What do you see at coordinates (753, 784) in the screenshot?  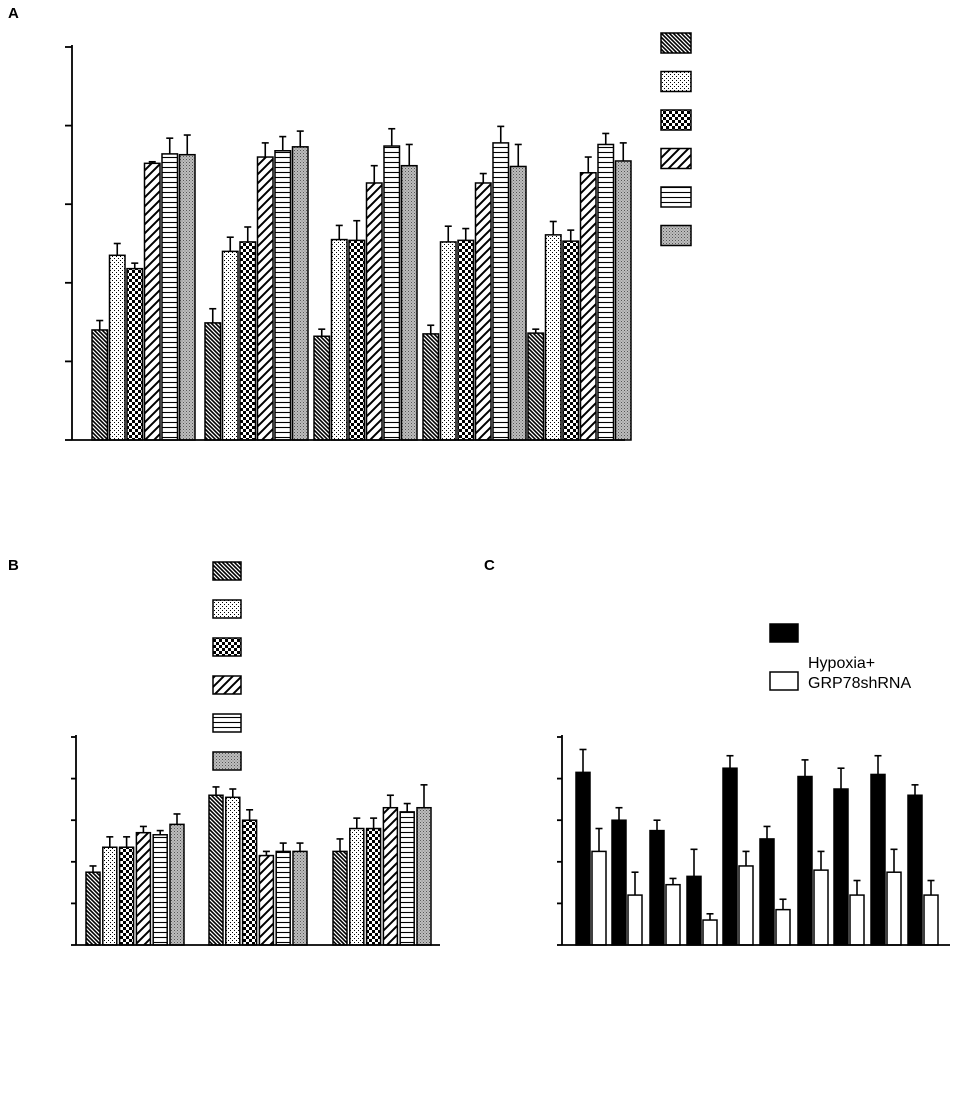 I see `chart-c: Hypoxia+ GRP78shRNA` at bounding box center [753, 784].